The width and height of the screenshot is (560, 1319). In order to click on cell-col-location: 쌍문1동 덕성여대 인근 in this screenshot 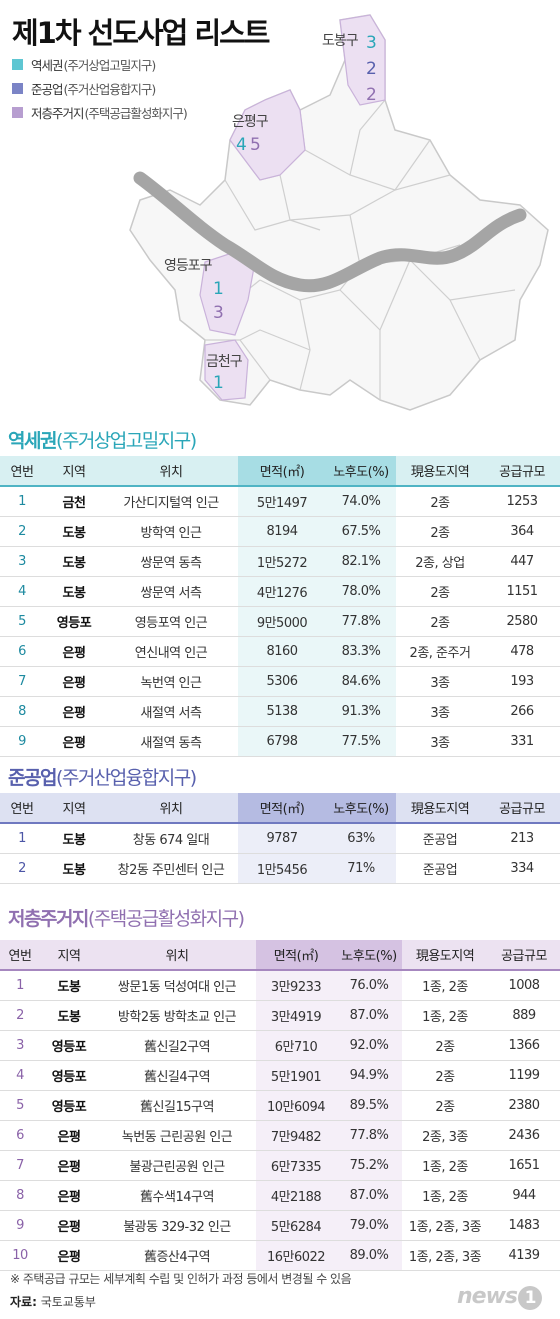, I will do `click(177, 985)`.